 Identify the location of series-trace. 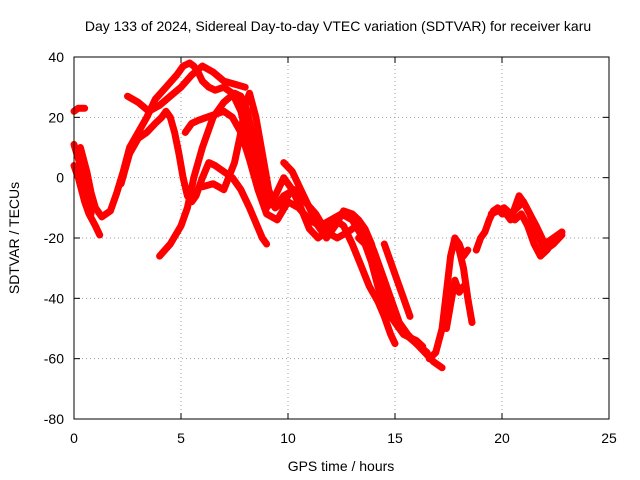
(340, 242).